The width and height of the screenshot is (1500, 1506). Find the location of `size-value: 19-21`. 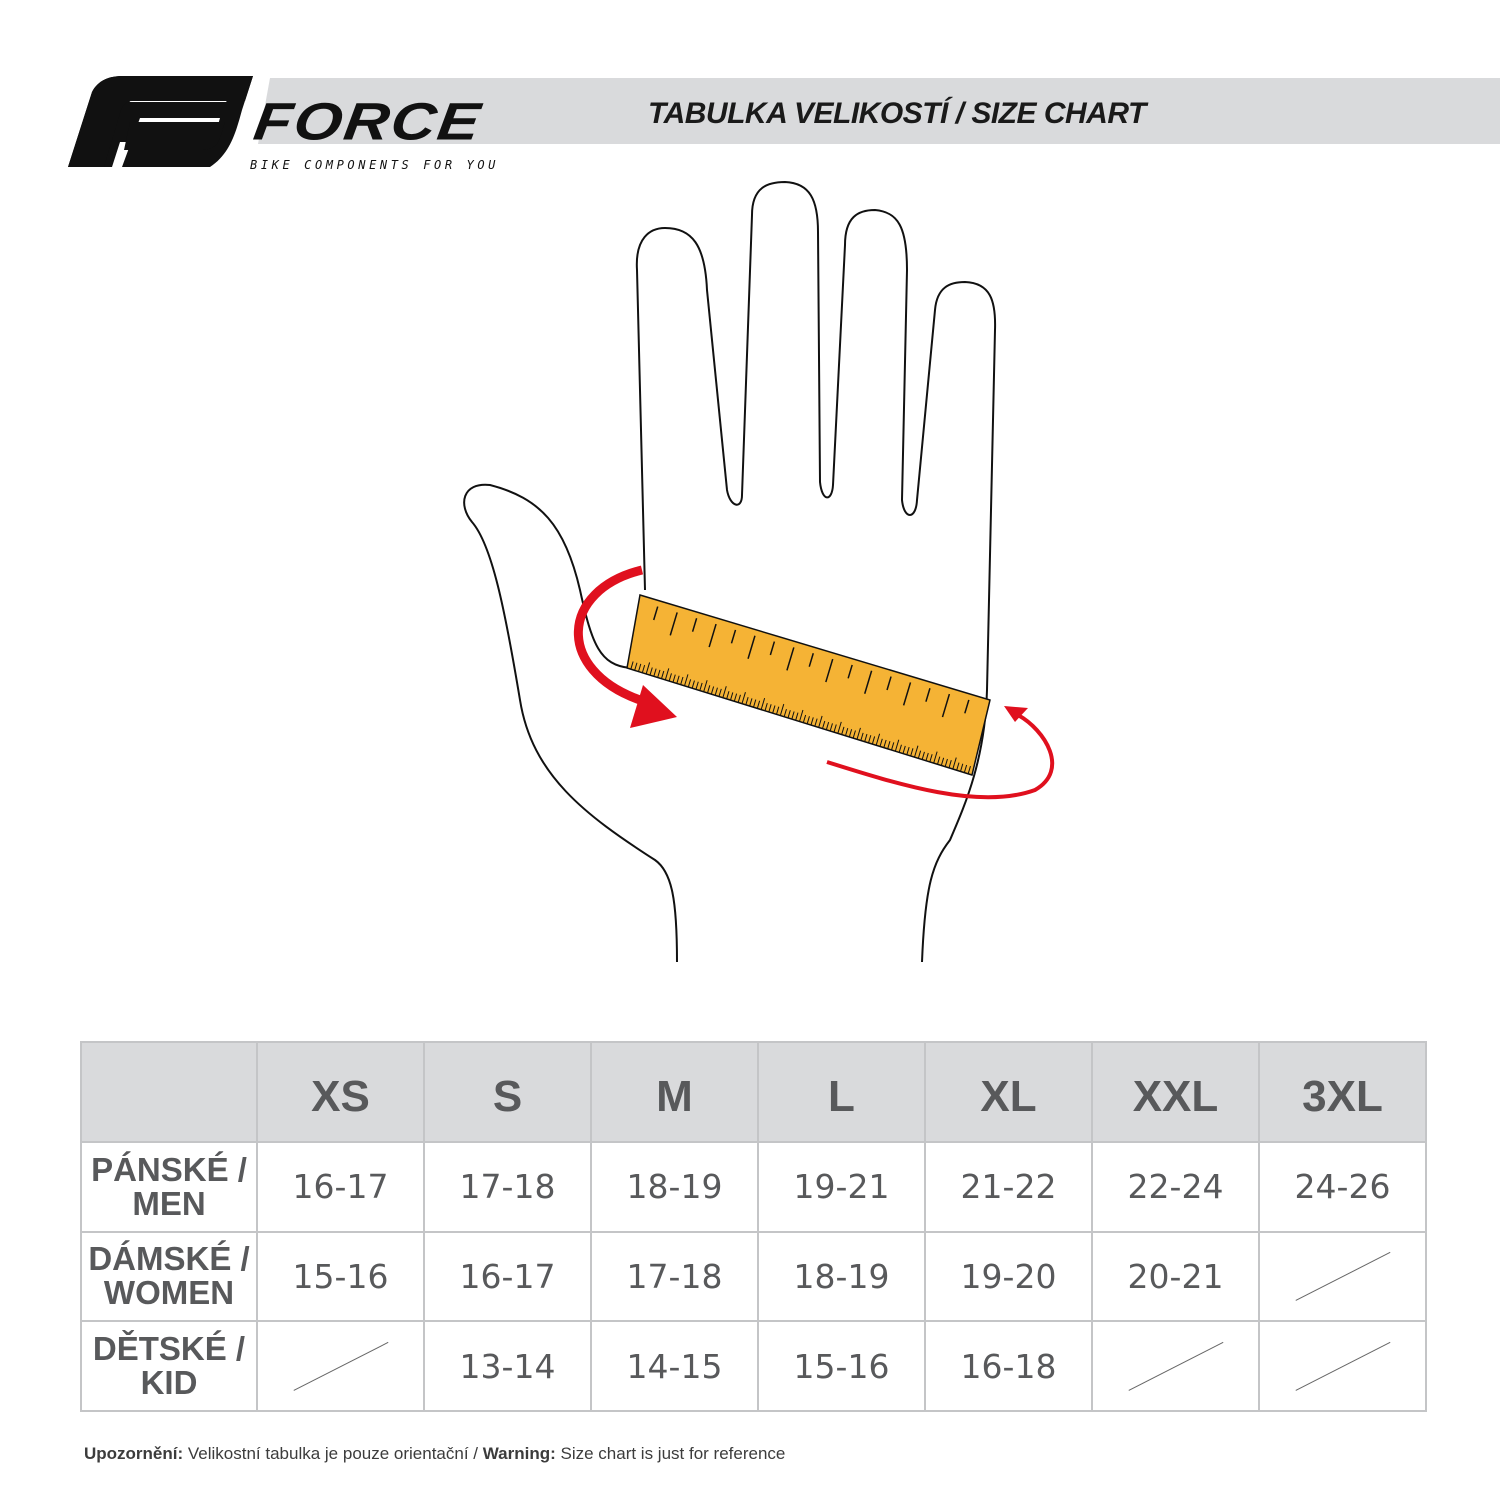

size-value: 19-21 is located at coordinates (841, 1187).